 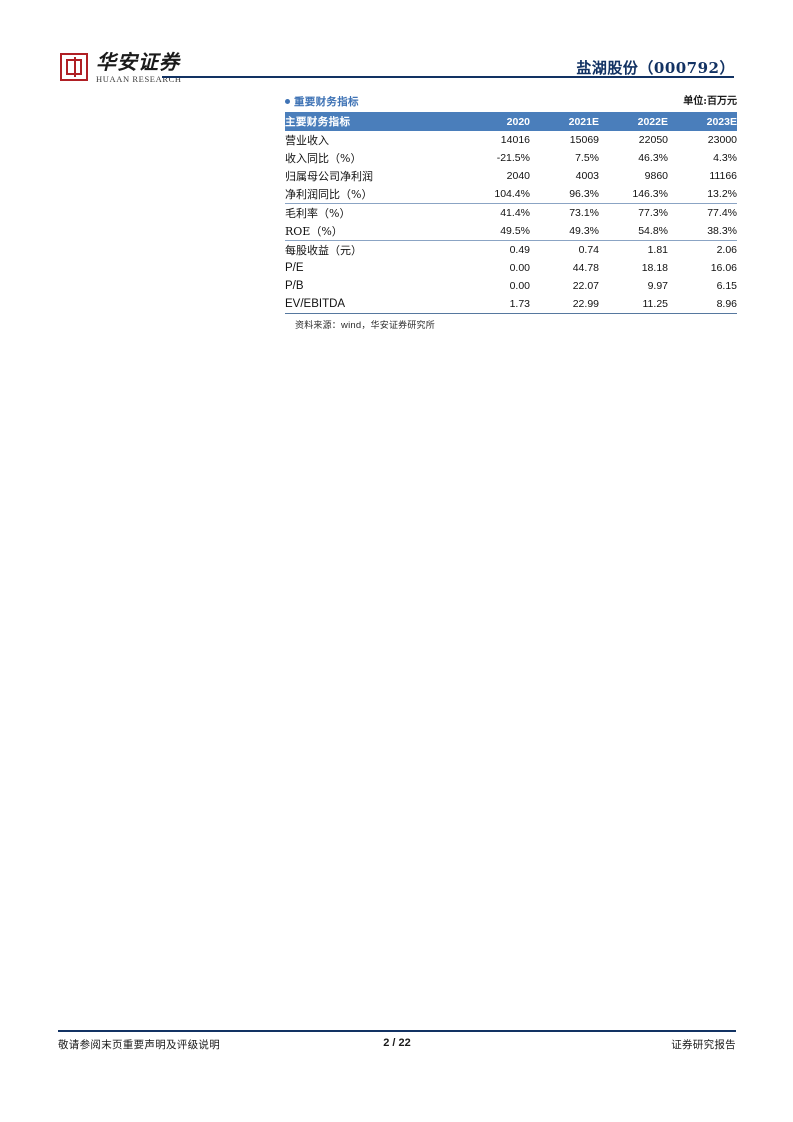 What do you see at coordinates (723, 268) in the screenshot?
I see `row-value: 16.06` at bounding box center [723, 268].